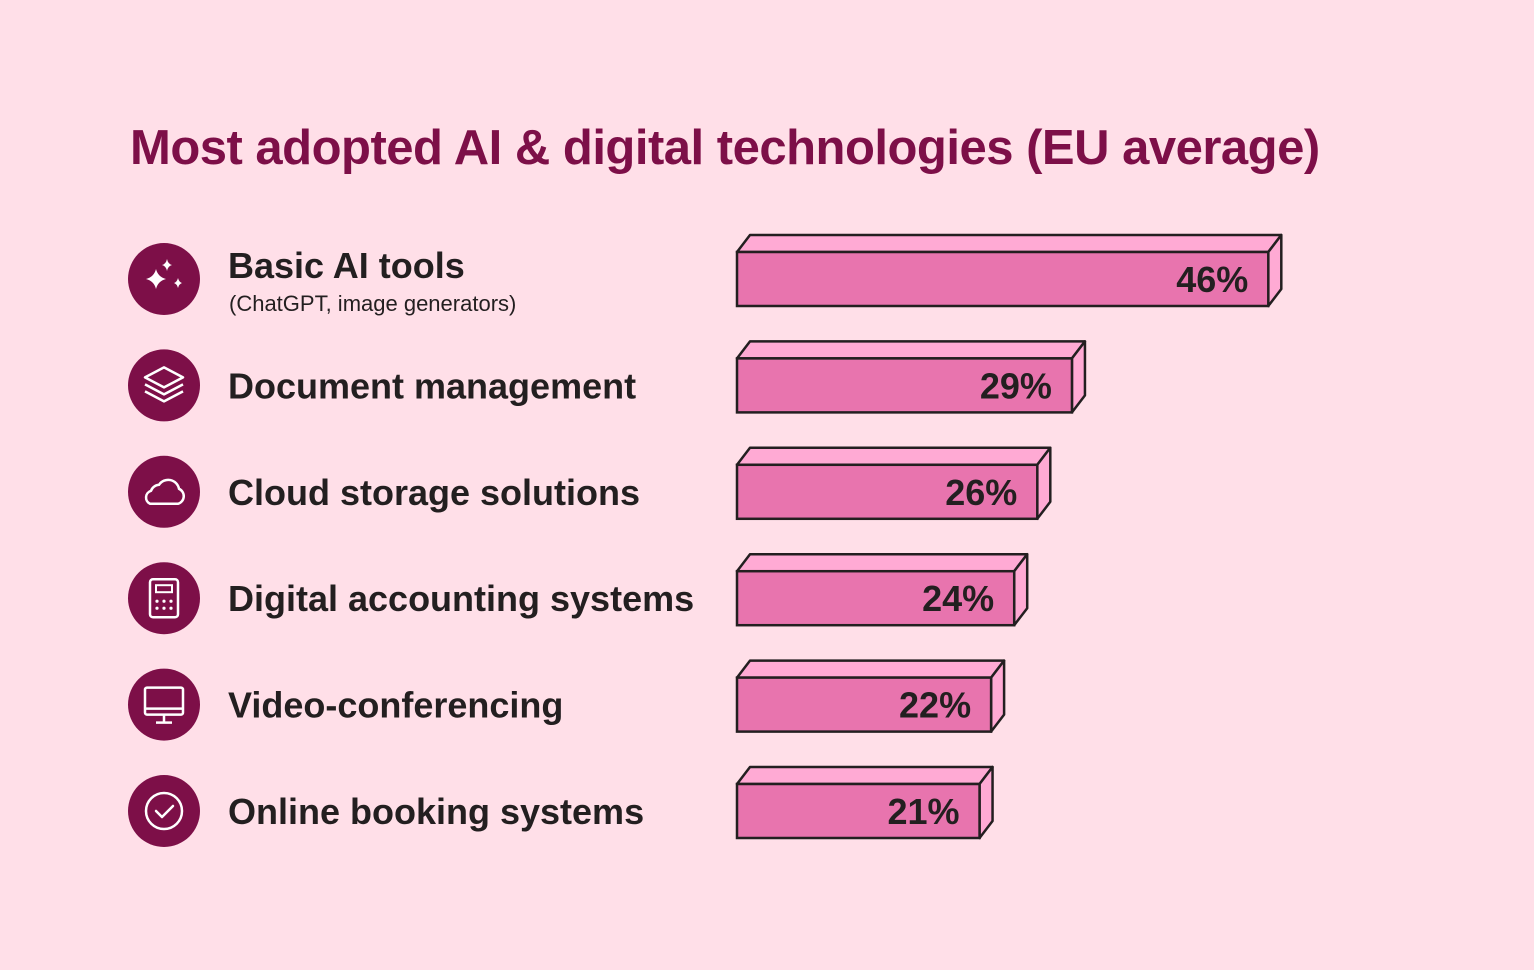 The height and width of the screenshot is (970, 1534). I want to click on data-label: 46%, so click(1212, 279).